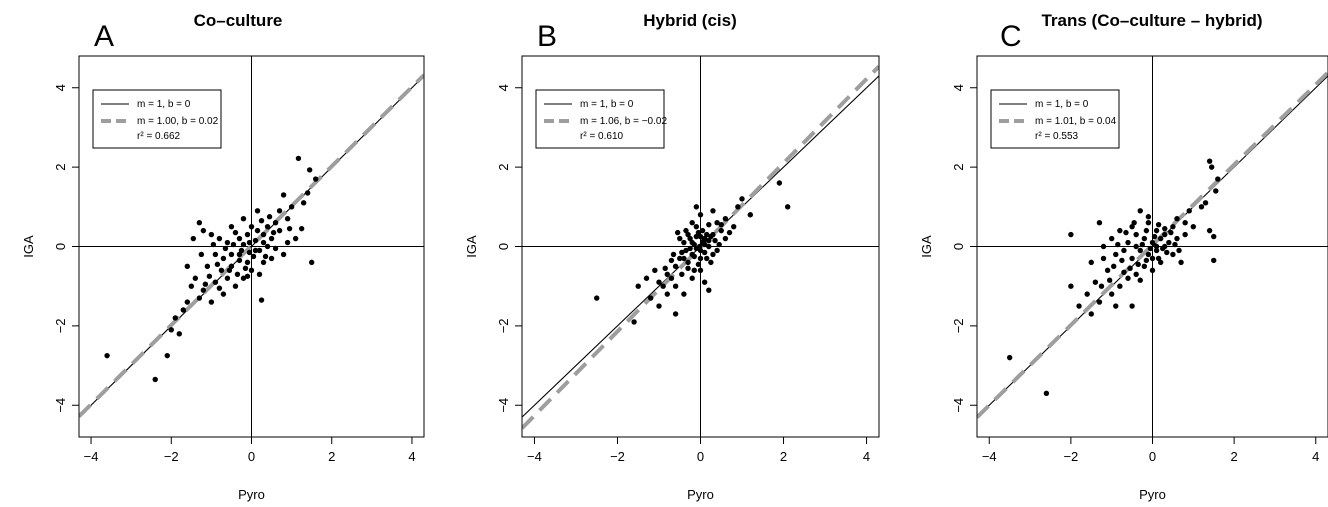 Image resolution: width=1328 pixels, height=507 pixels. Describe the element at coordinates (104, 36) in the screenshot. I see `panel-letter: A` at that location.